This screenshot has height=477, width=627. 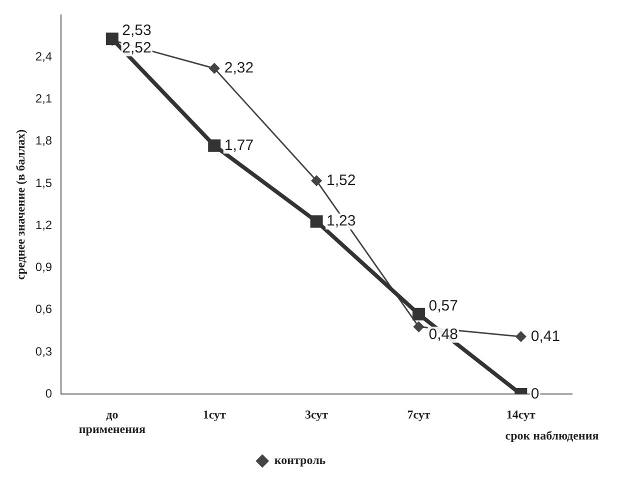 What do you see at coordinates (443, 334) in the screenshot?
I see `data-label: 0,48` at bounding box center [443, 334].